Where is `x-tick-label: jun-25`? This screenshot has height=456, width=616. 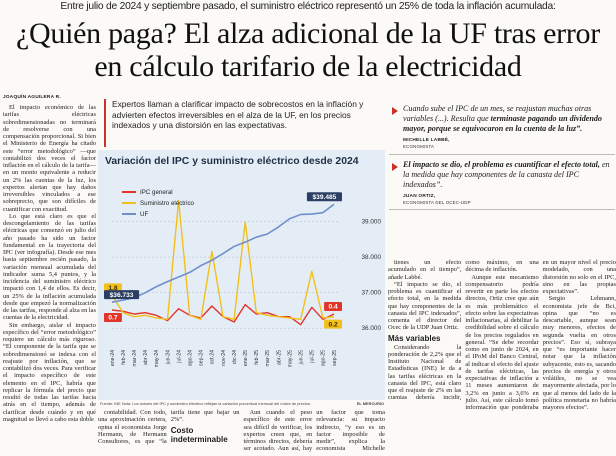 x-tick-label: jun-25 is located at coordinates (302, 358).